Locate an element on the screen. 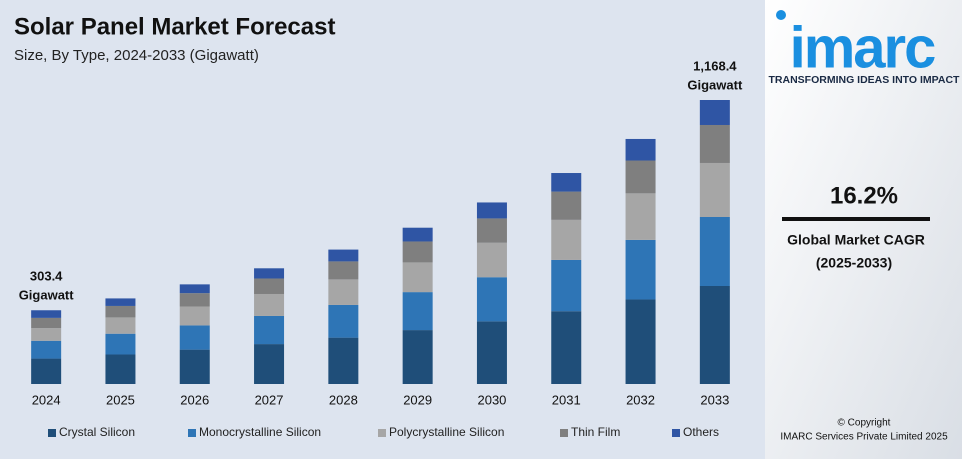 Image resolution: width=962 pixels, height=464 pixels. legend-label: Monocrystalline Silicon is located at coordinates (260, 432).